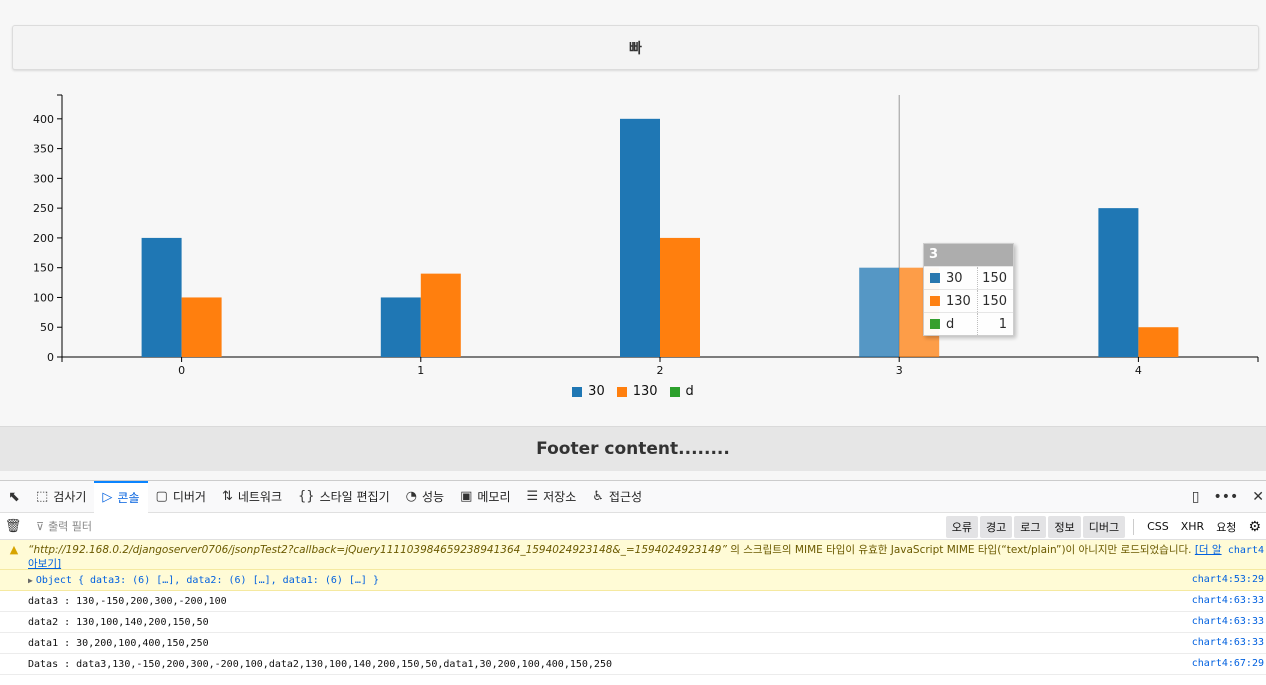  Describe the element at coordinates (43, 238) in the screenshot. I see `y-tick-label: 200` at that location.